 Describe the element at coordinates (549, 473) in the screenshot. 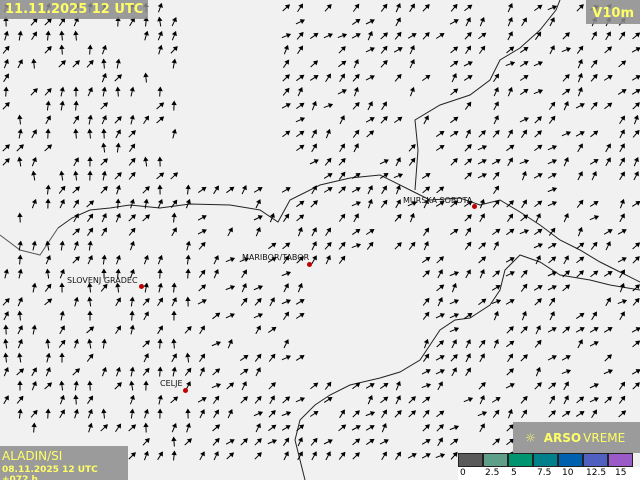

I see `legend-ticks: 0 2.5 5 7.5 10 12.5 15` at that location.